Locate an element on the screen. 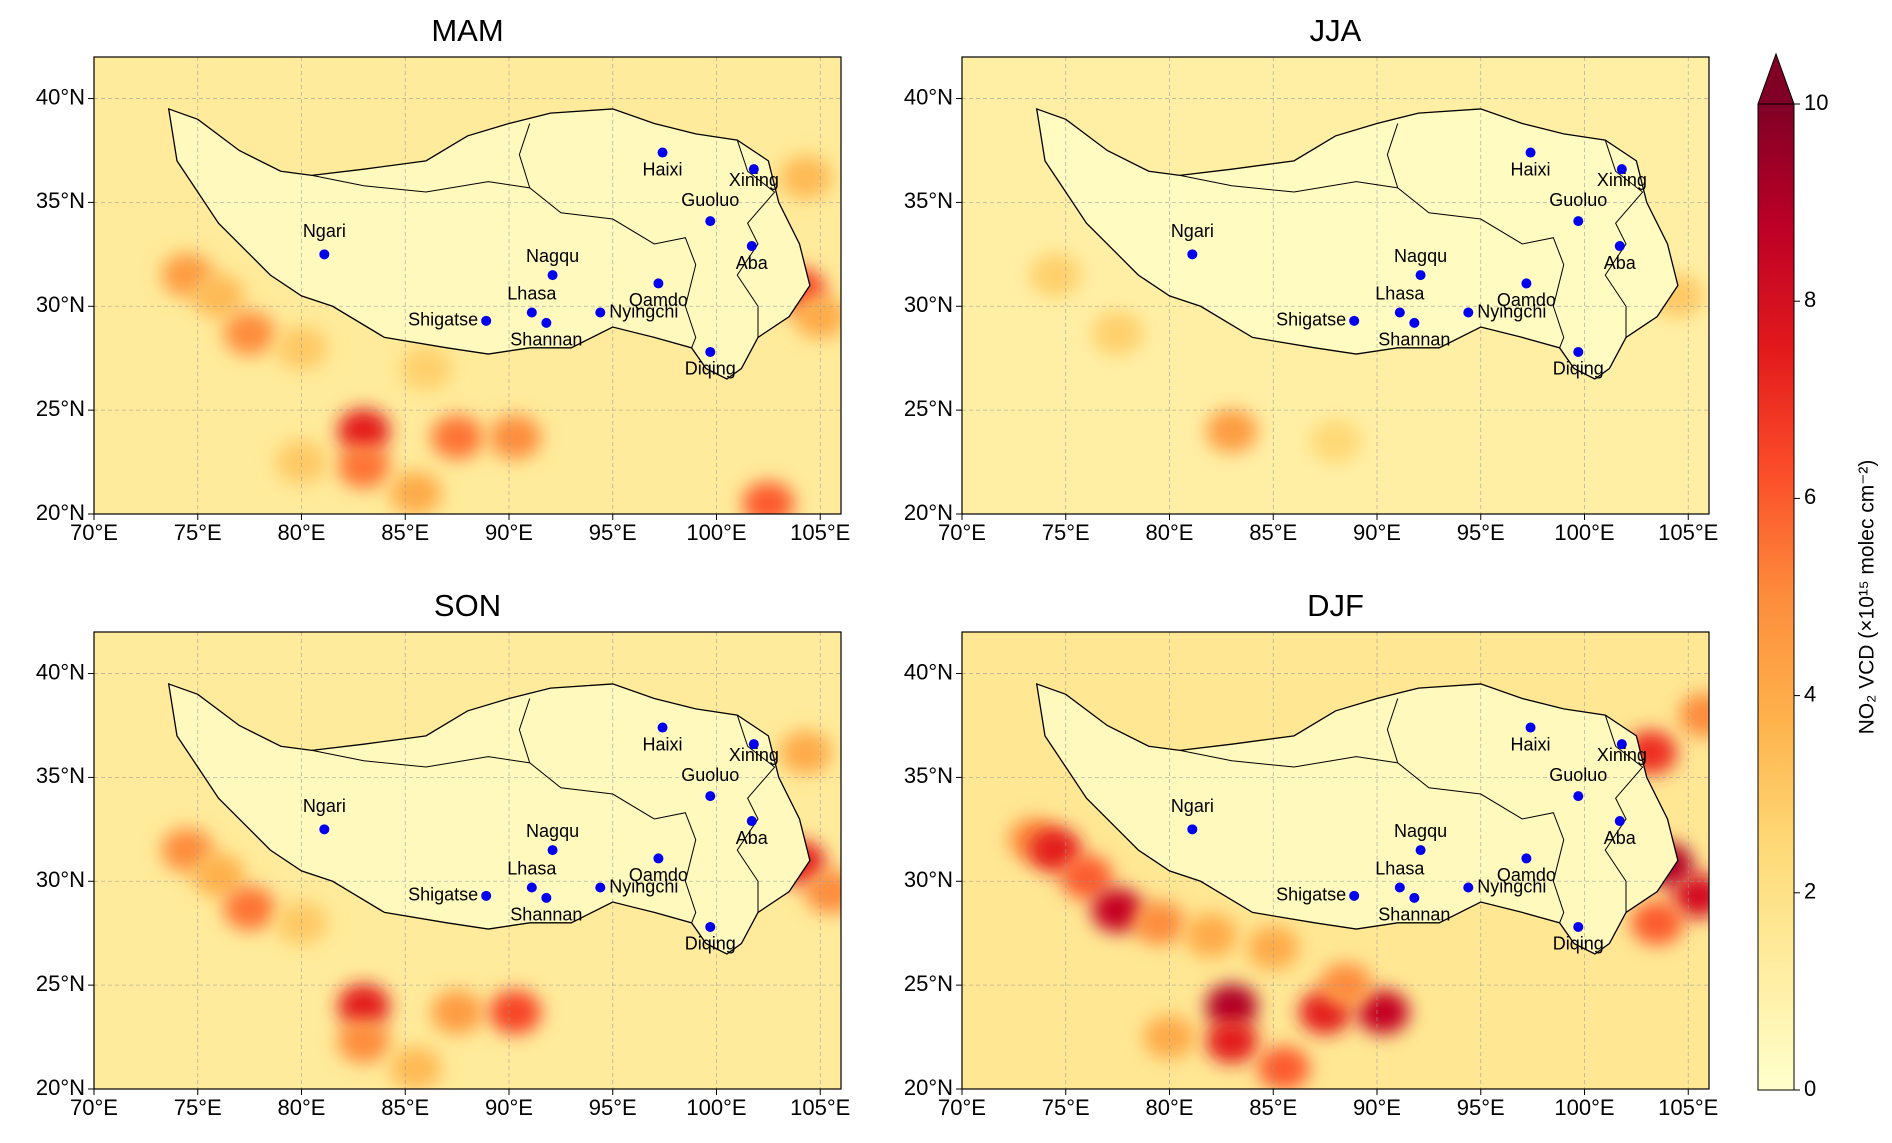 The image size is (1892, 1143). panel-title: DJF is located at coordinates (1335, 605).